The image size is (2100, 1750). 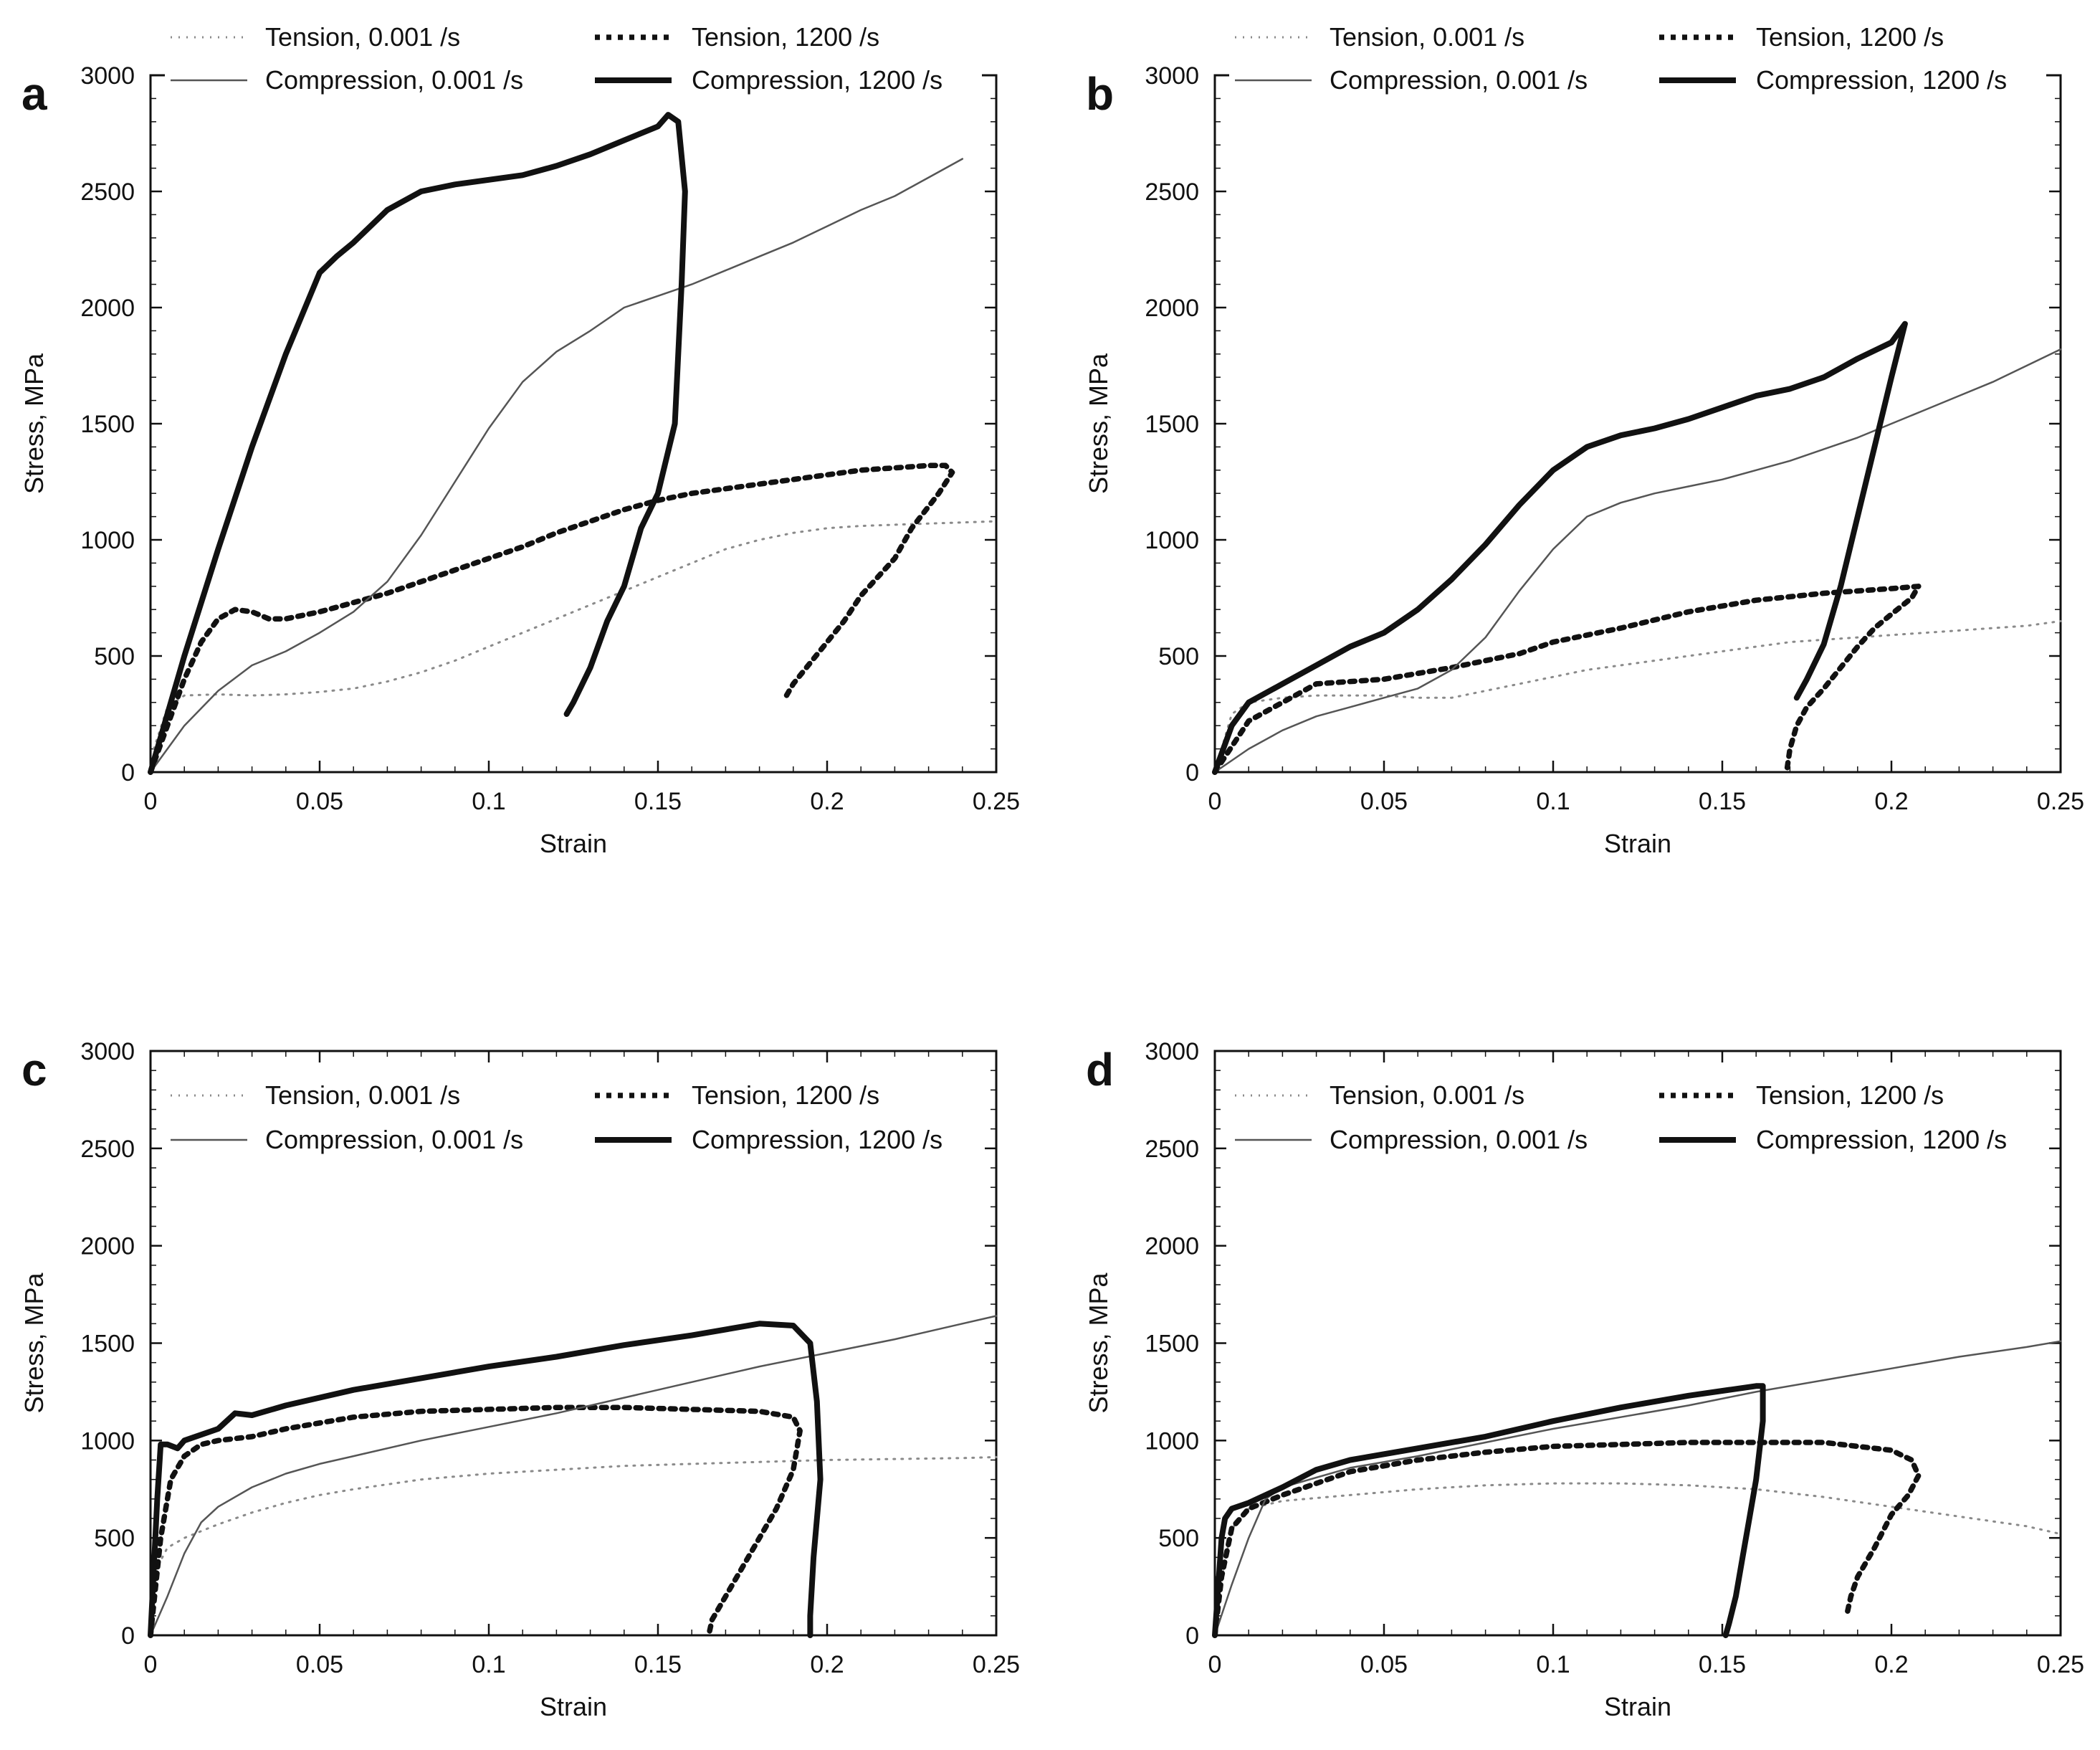 I want to click on panel-letter: c, so click(x=34, y=1069).